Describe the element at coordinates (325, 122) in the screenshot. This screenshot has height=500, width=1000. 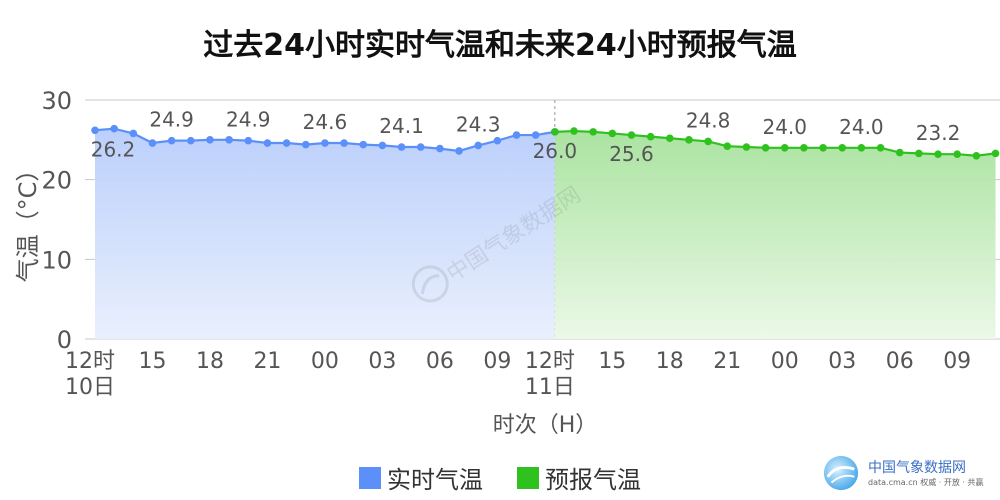
I see `data-label: 24.6` at that location.